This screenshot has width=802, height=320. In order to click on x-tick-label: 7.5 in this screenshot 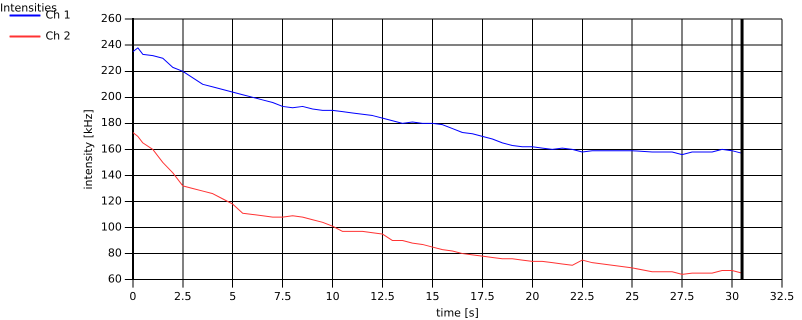, I will do `click(283, 297)`.